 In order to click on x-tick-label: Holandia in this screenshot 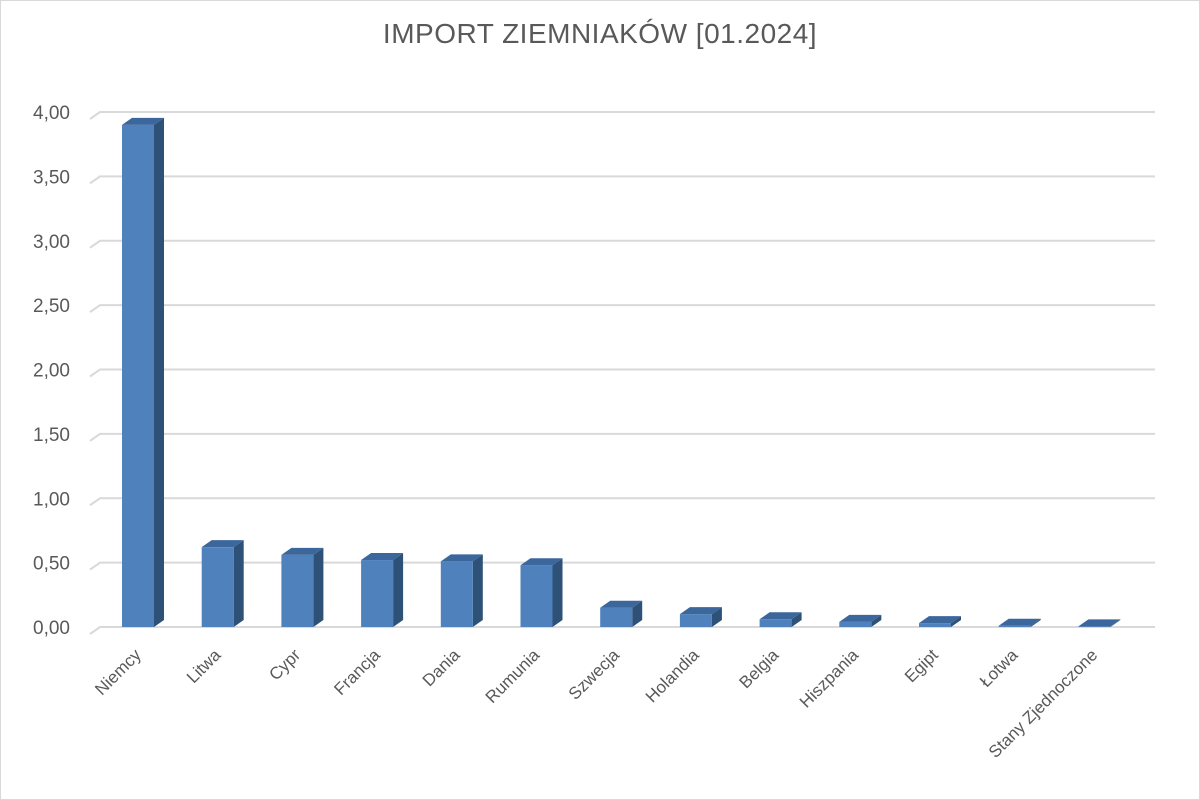, I will do `click(672, 675)`.